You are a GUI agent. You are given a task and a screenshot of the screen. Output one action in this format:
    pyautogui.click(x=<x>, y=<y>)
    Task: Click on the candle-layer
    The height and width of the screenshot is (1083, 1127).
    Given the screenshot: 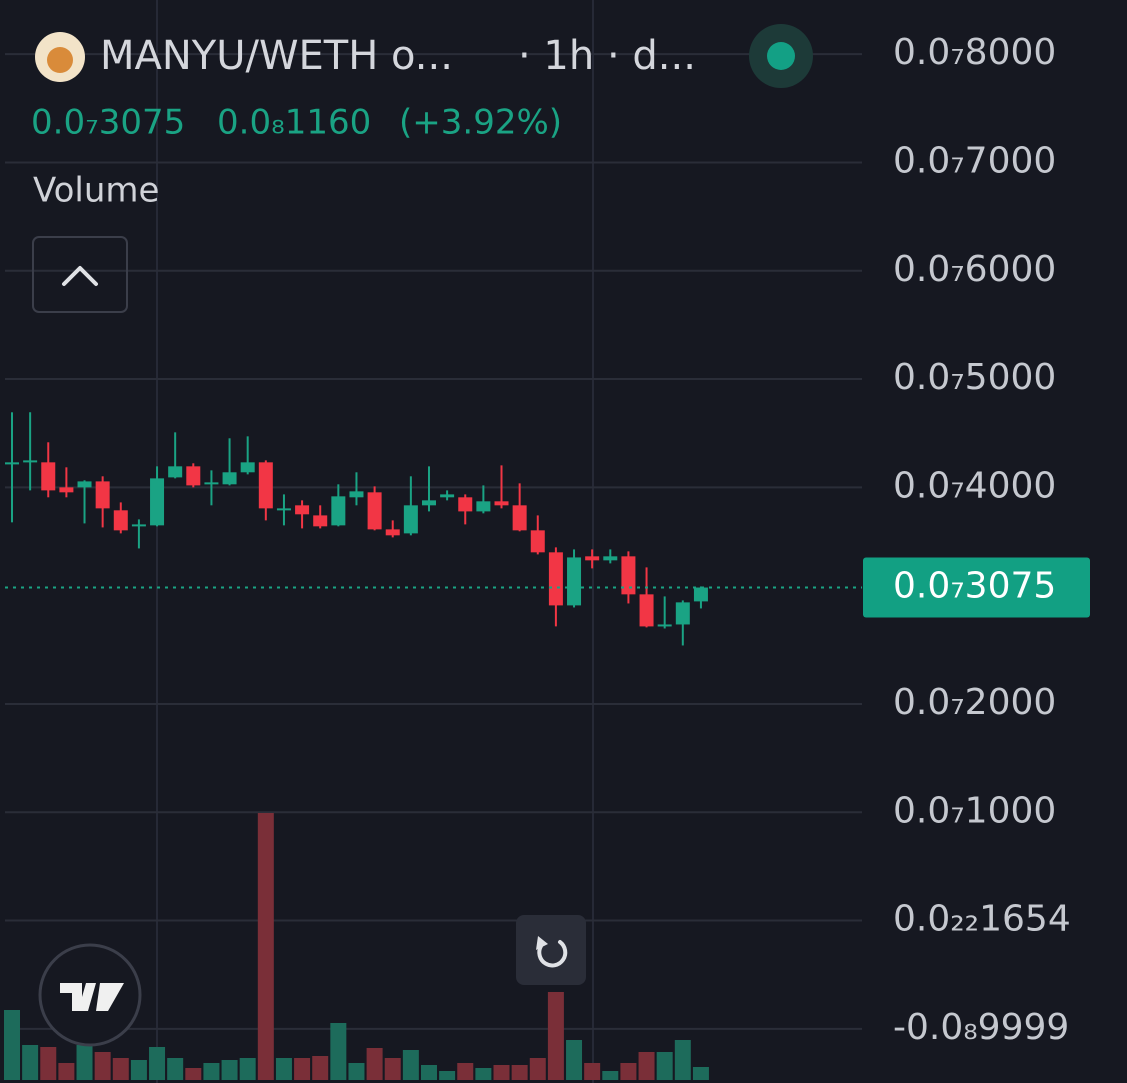 What is the action you would take?
    pyautogui.click(x=356, y=529)
    